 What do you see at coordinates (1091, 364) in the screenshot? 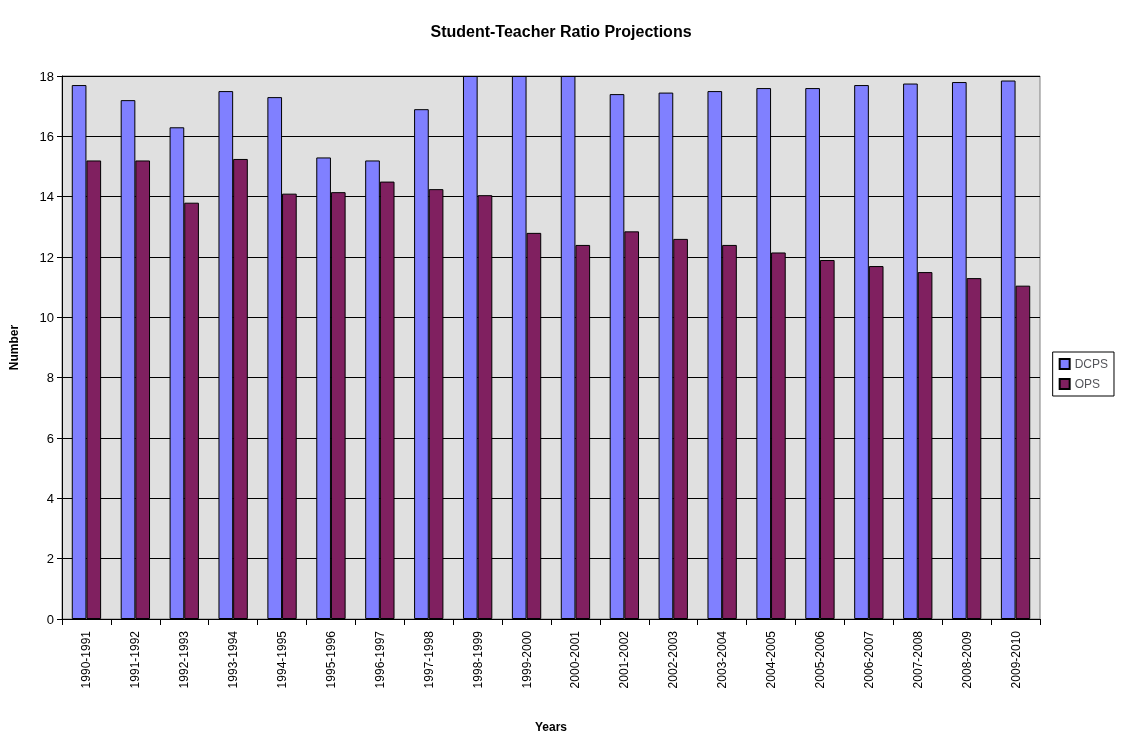
I see `legend-label: DCPS` at bounding box center [1091, 364].